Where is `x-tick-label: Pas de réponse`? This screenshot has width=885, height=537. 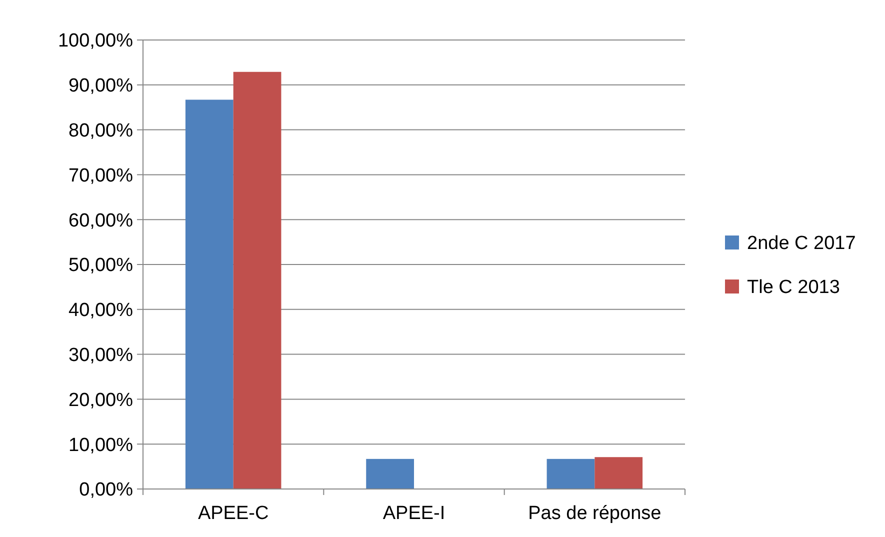
x-tick-label: Pas de réponse is located at coordinates (595, 513).